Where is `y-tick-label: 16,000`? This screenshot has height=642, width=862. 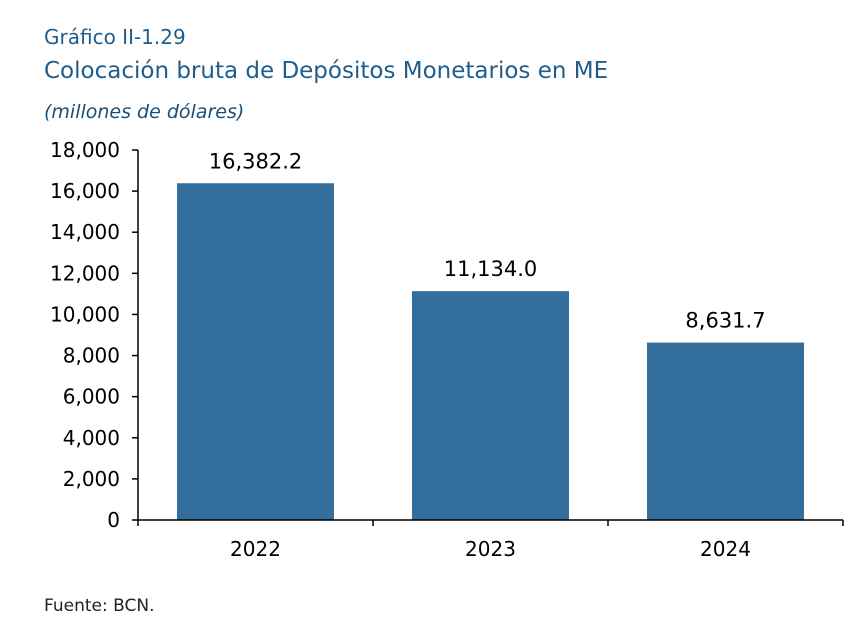
y-tick-label: 16,000 is located at coordinates (85, 191).